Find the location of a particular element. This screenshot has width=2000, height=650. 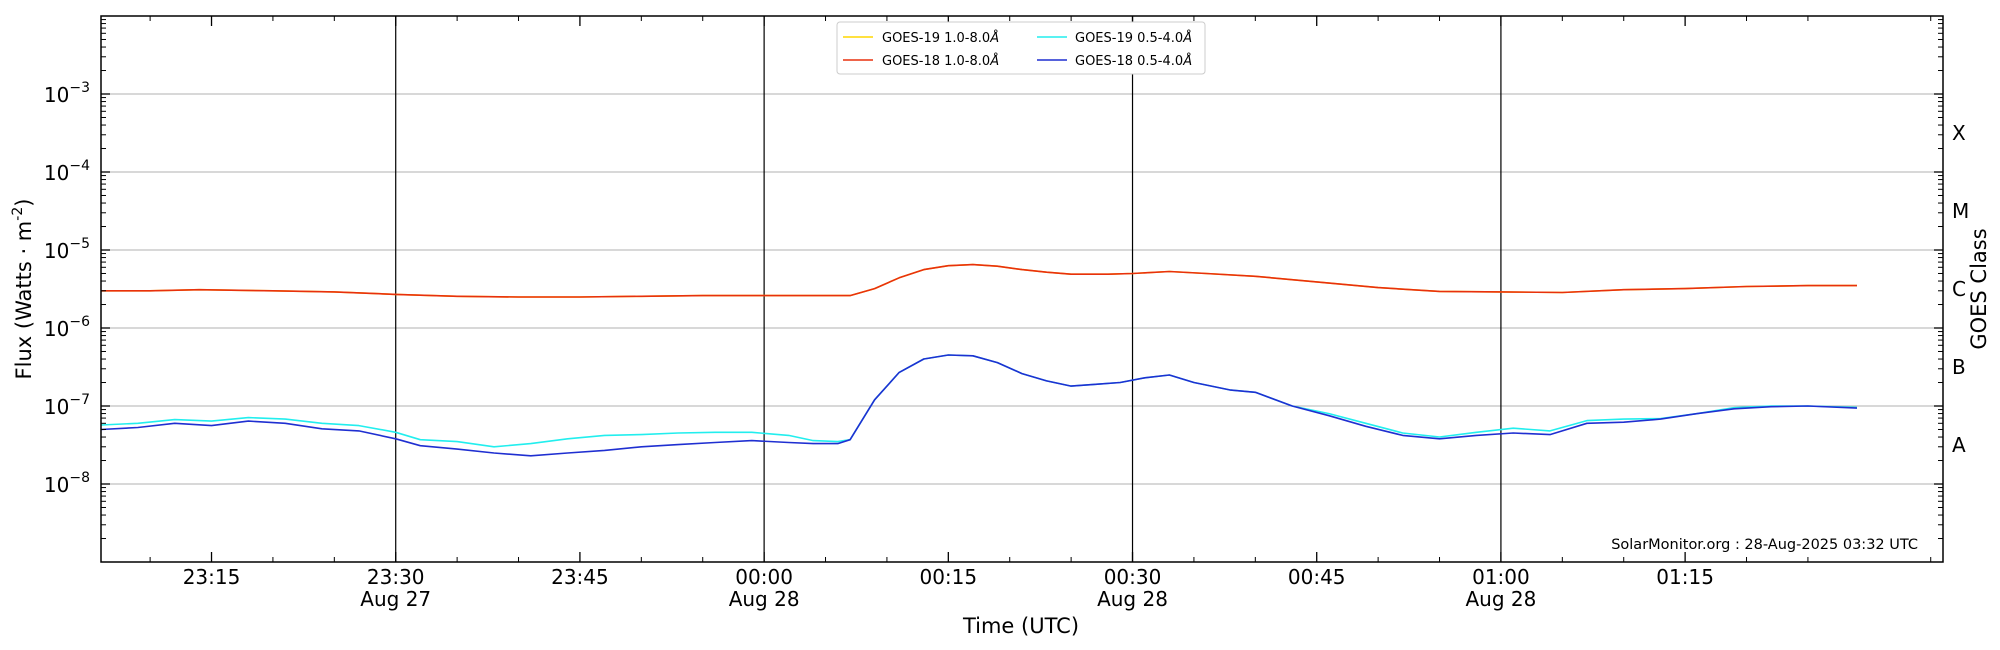

goes-class-label: C is located at coordinates (1959, 289).